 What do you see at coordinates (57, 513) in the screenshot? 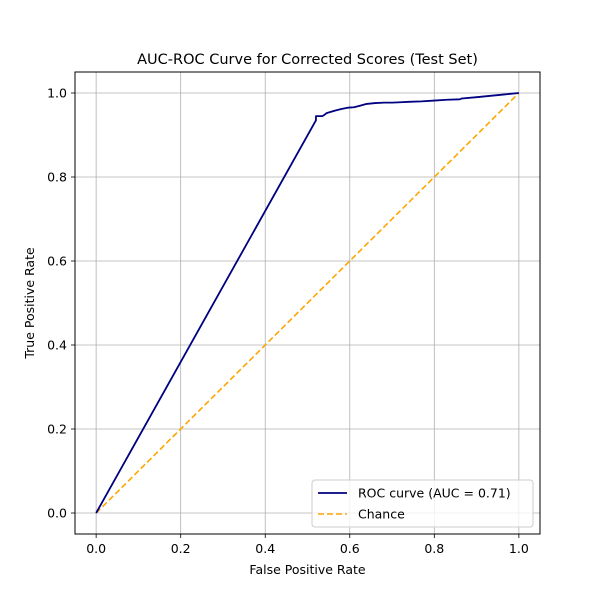
I see `y-tick-label: 0.0` at bounding box center [57, 513].